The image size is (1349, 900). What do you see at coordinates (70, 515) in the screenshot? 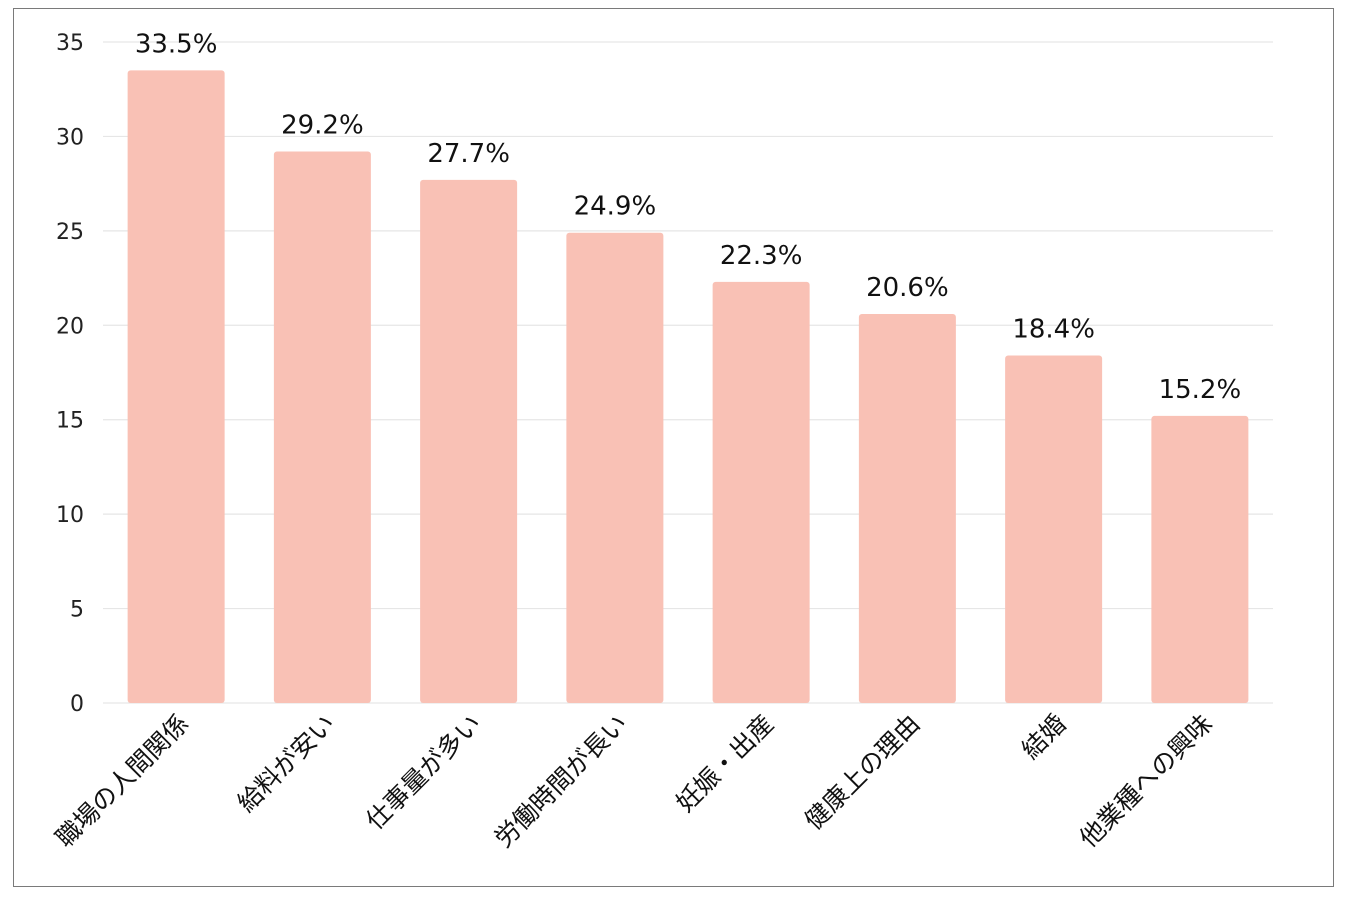
I see `y-tick-label: 10` at bounding box center [70, 515].